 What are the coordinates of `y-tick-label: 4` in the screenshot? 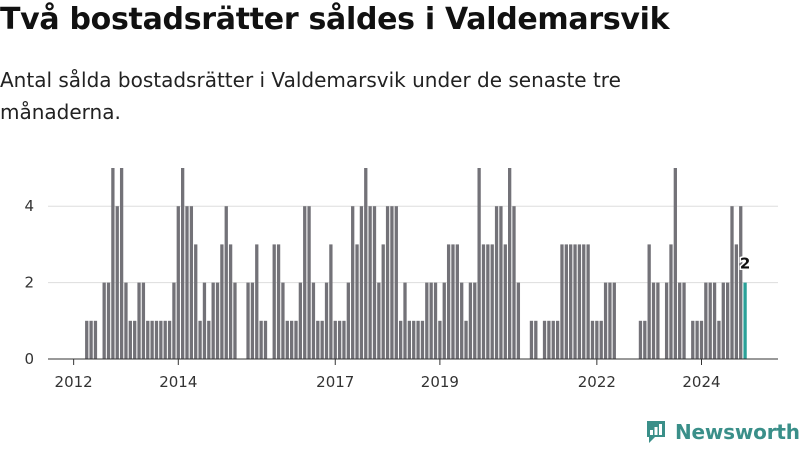 It's located at (29, 206).